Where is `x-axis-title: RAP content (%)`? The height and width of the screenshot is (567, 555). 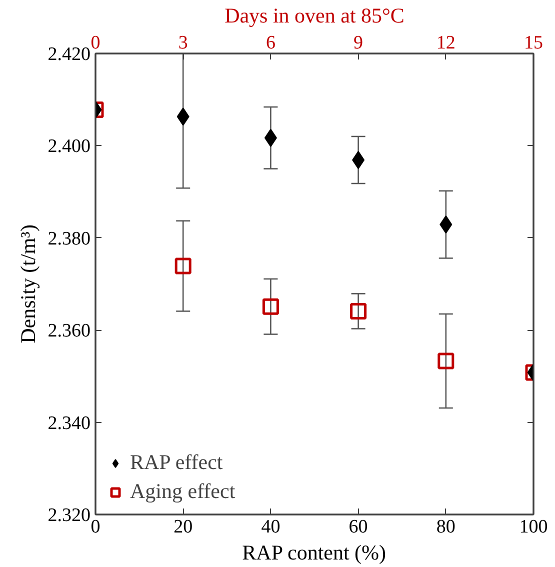
x-axis-title: RAP content (%) is located at coordinates (314, 552).